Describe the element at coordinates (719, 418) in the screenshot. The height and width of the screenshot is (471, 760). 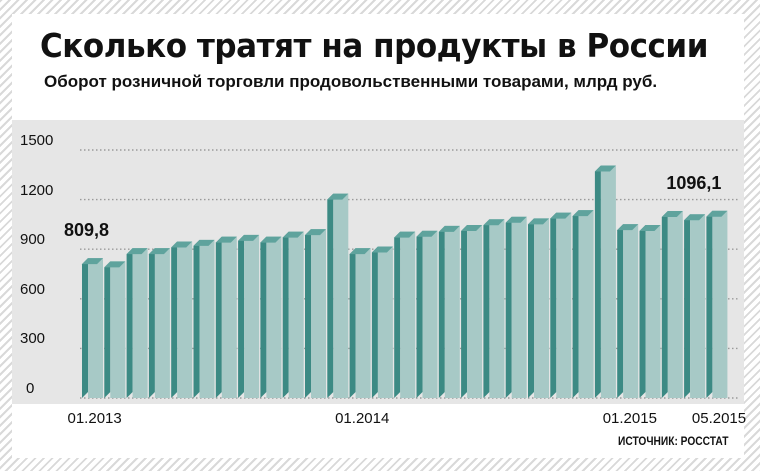
I see `x-tick-label-05.2015: 05.2015` at that location.